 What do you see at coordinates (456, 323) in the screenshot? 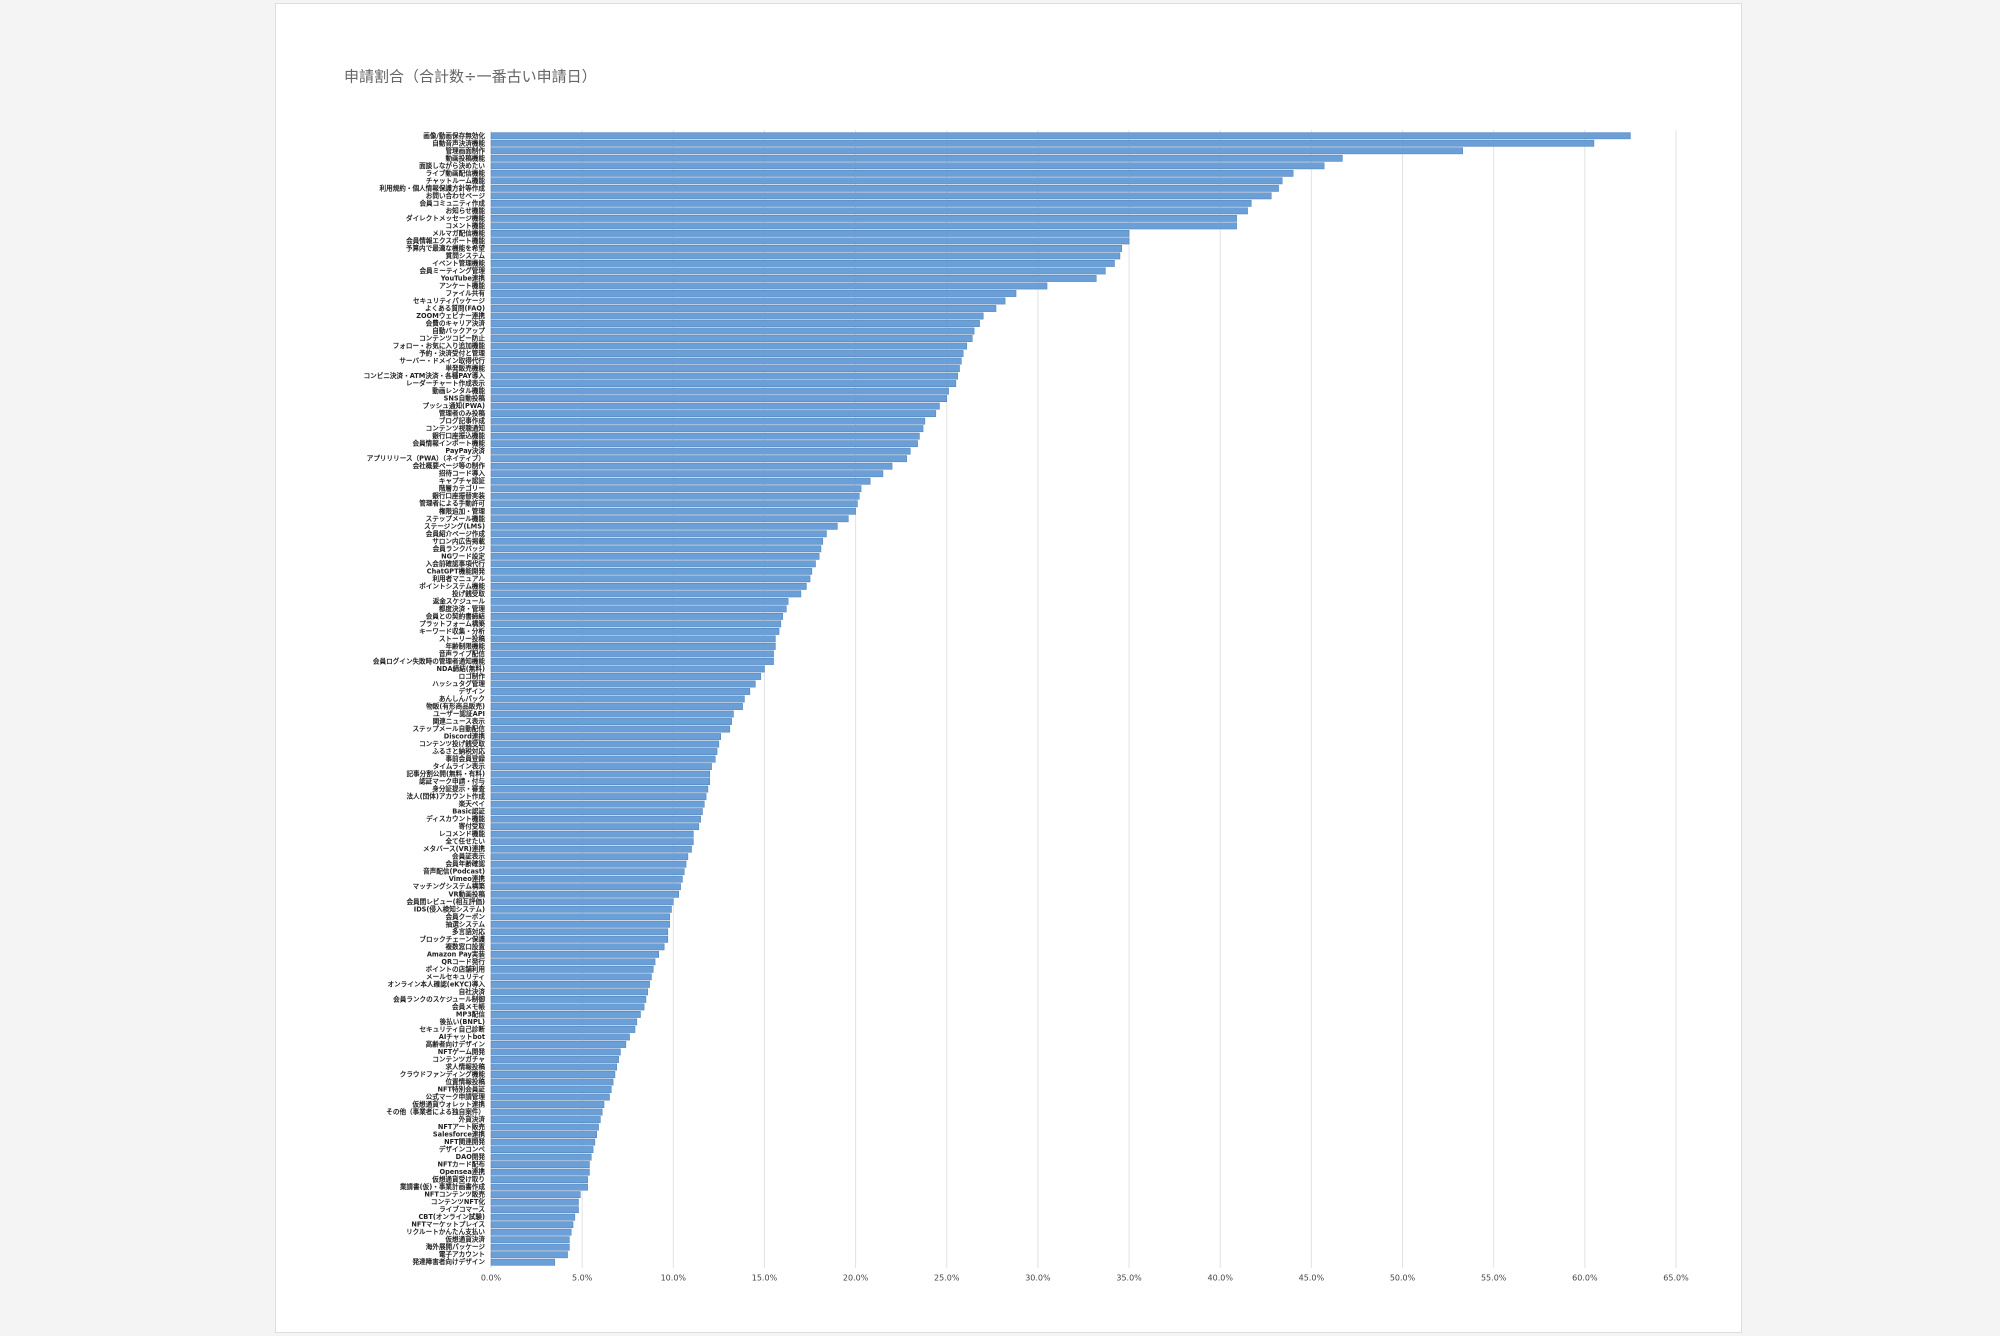
I see `y-tick-label: 会費のキャリア決済` at bounding box center [456, 323].